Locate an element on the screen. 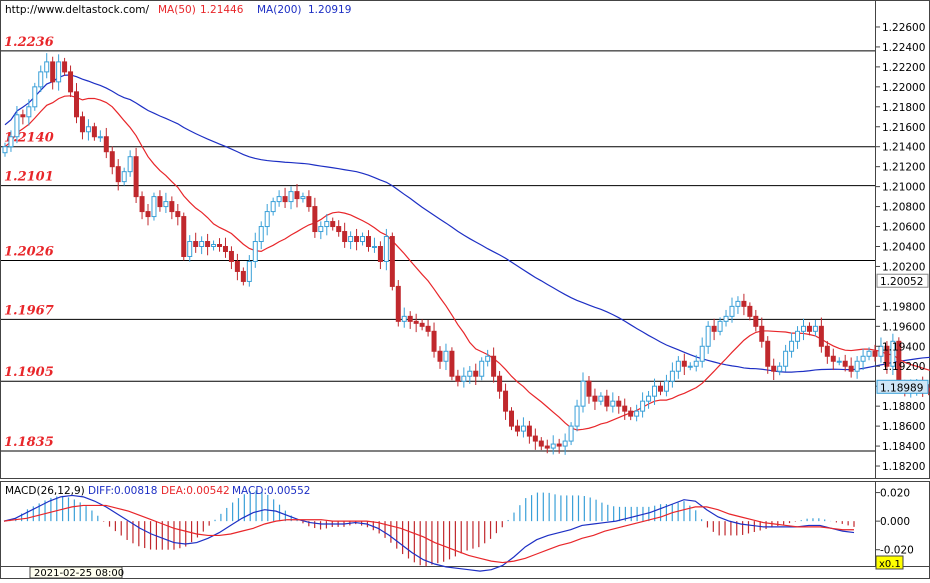 This screenshot has width=930, height=583. price-axis-label: 1.22200 is located at coordinates (903, 68).